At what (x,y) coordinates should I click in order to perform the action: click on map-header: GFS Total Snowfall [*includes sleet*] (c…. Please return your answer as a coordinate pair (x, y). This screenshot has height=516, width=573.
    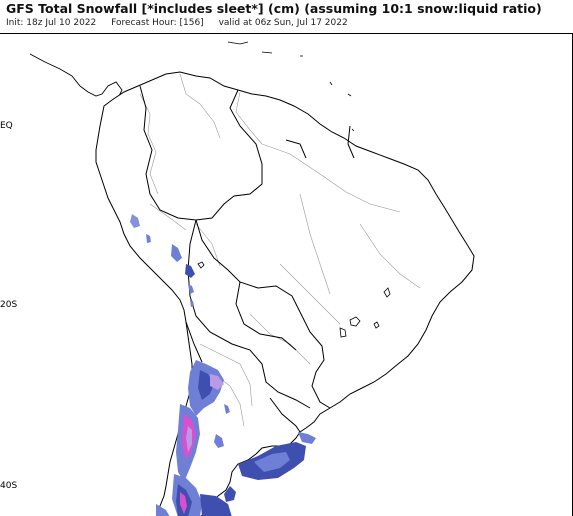
    Looking at the image, I should click on (288, 15).